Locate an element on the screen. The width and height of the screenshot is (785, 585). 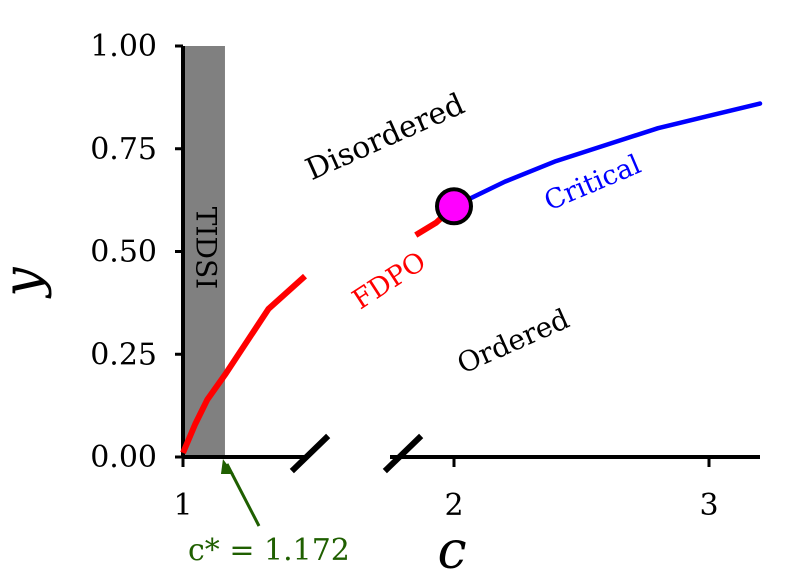
y-axis-label: y is located at coordinates (26, 283).